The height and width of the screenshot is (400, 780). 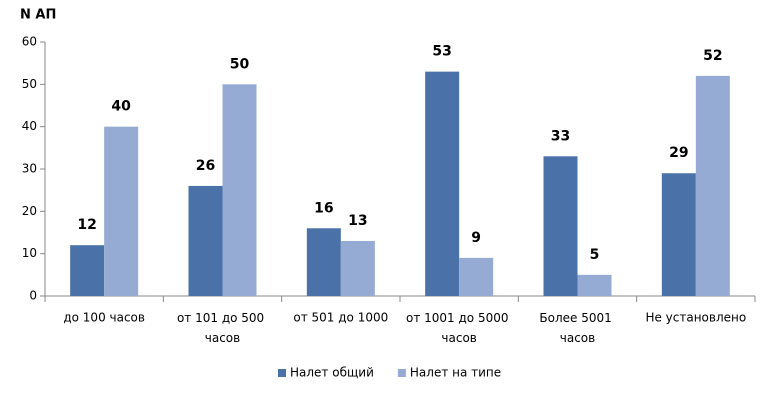 I want to click on y-tick-label: 30, so click(x=29, y=169).